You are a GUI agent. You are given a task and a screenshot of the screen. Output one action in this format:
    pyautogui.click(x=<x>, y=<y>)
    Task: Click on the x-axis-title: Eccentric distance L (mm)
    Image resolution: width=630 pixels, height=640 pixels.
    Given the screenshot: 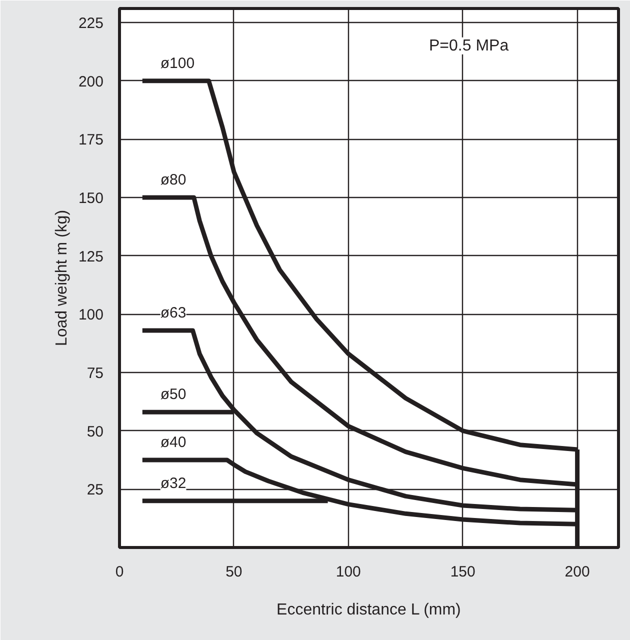 What is the action you would take?
    pyautogui.click(x=368, y=610)
    